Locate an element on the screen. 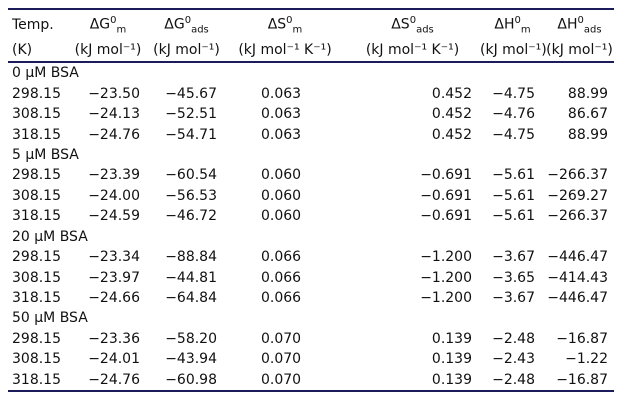  table-cell: −23.97 is located at coordinates (114, 277).